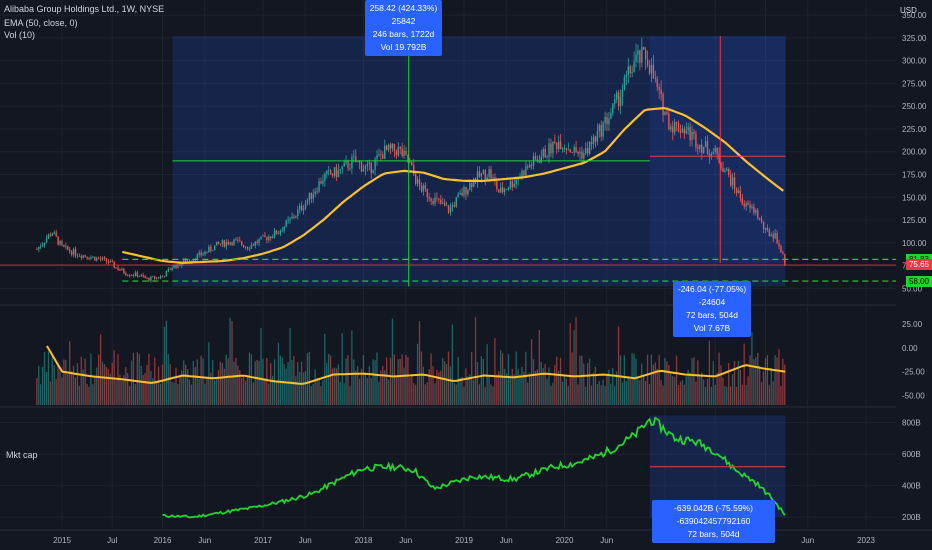 The width and height of the screenshot is (932, 550). I want to click on ema-legend: EMA (50, close, 0), so click(41, 23).